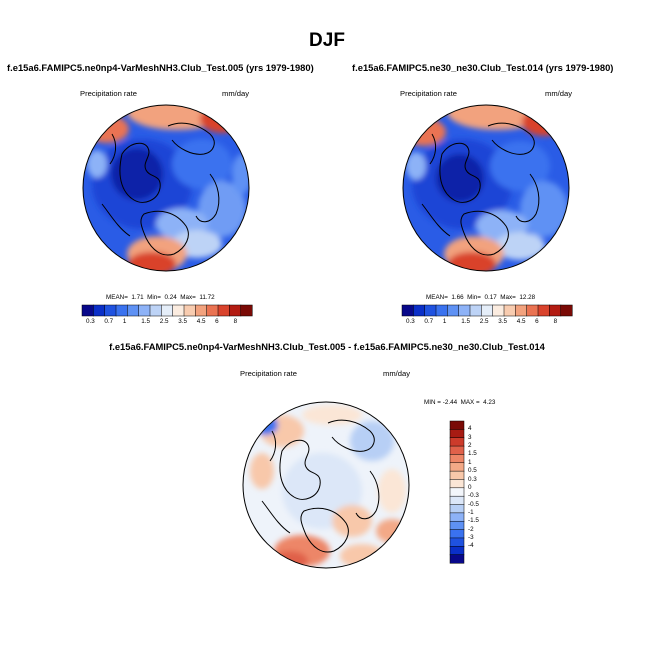 The image size is (654, 654). Describe the element at coordinates (473, 496) in the screenshot. I see `diff-colorbar-tick-label: -0.3` at that location.